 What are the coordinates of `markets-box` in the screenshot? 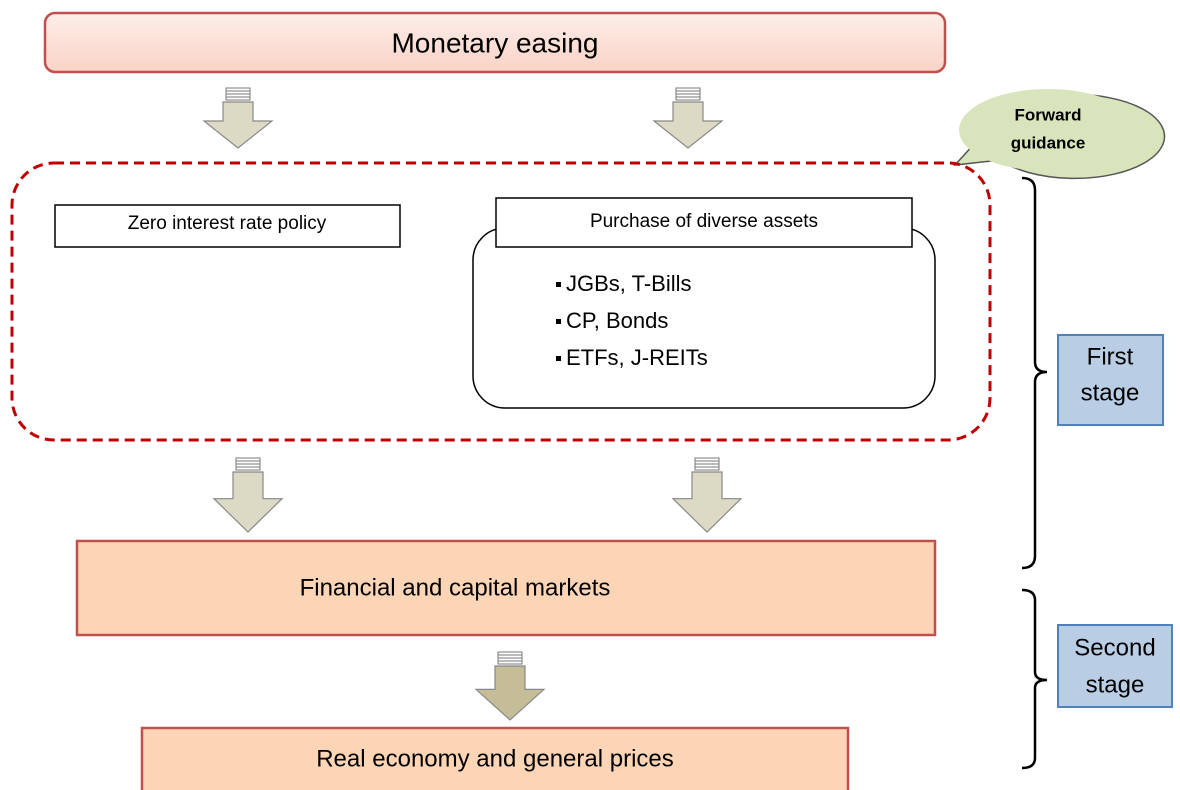 It's located at (506, 588).